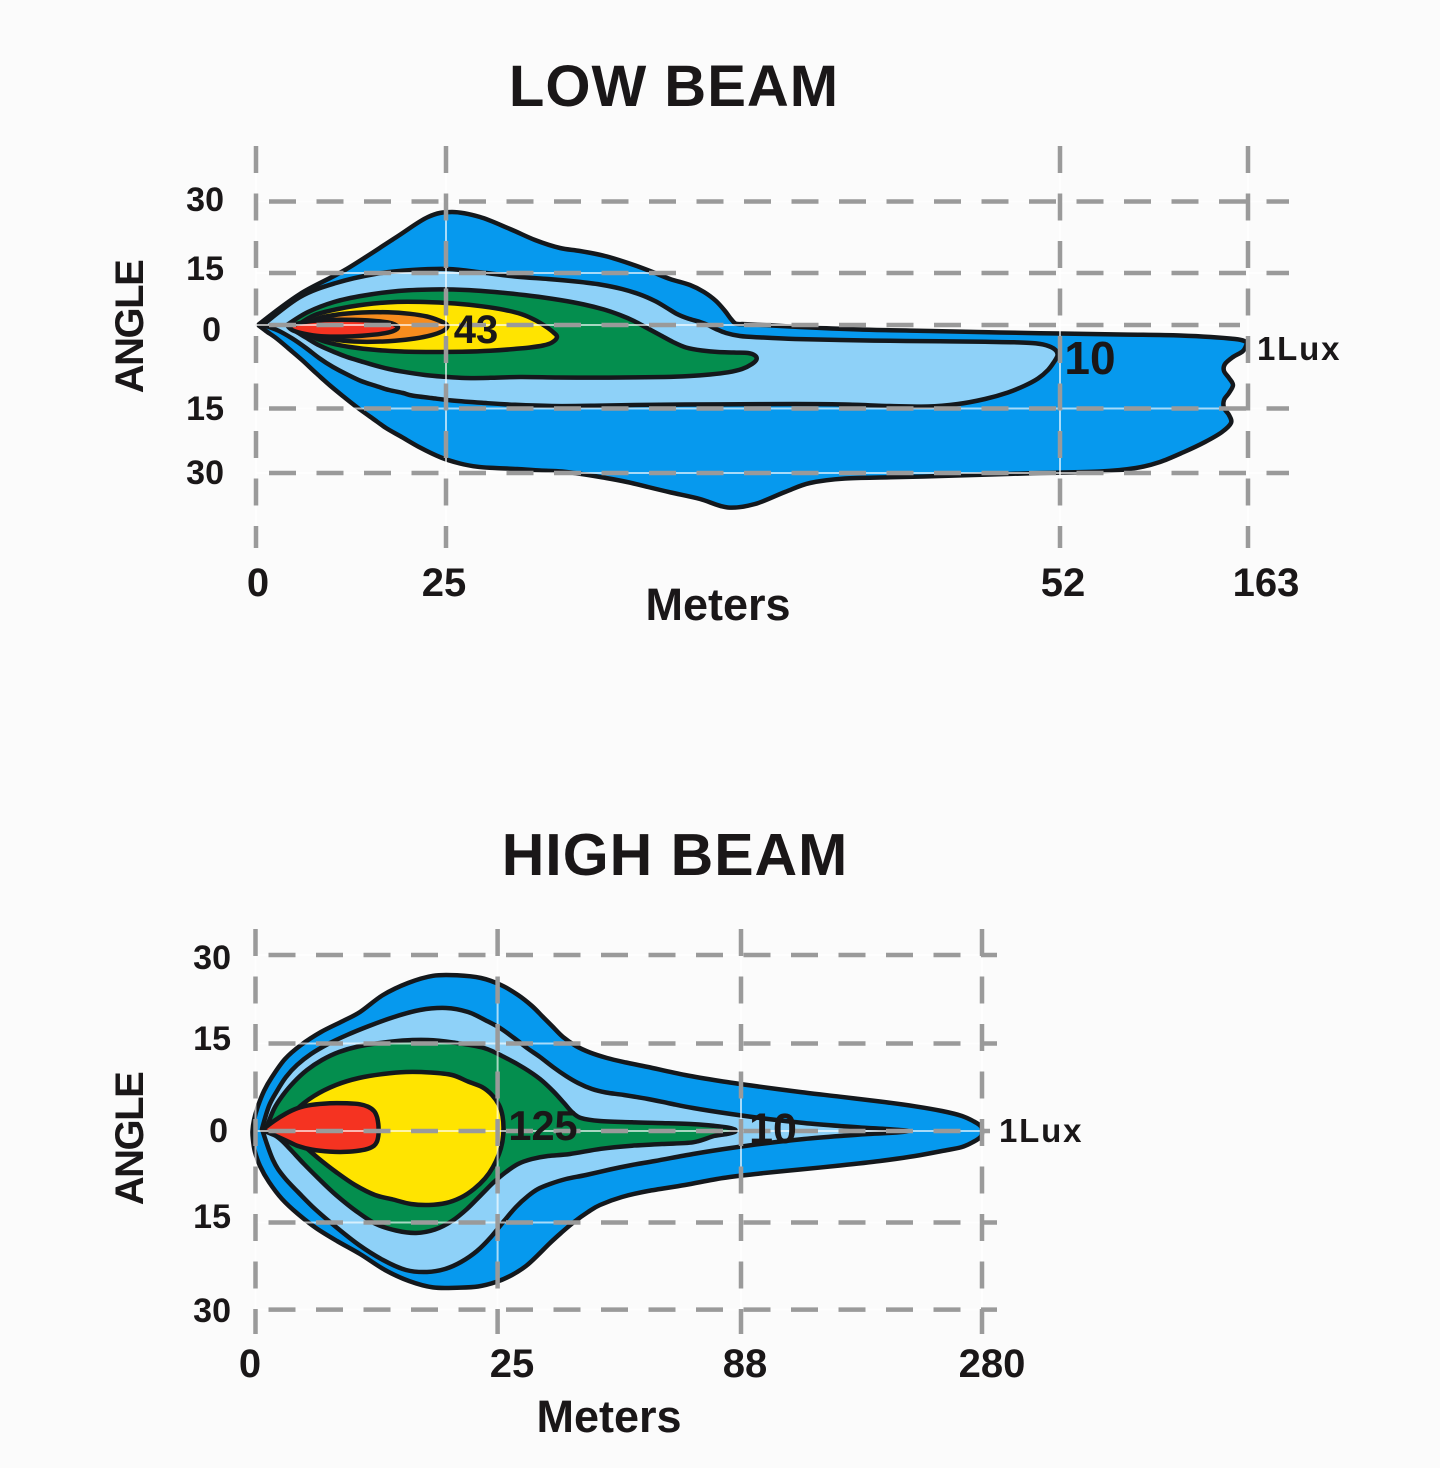 The width and height of the screenshot is (1440, 1468). Describe the element at coordinates (1063, 583) in the screenshot. I see `svg-text: 52` at that location.